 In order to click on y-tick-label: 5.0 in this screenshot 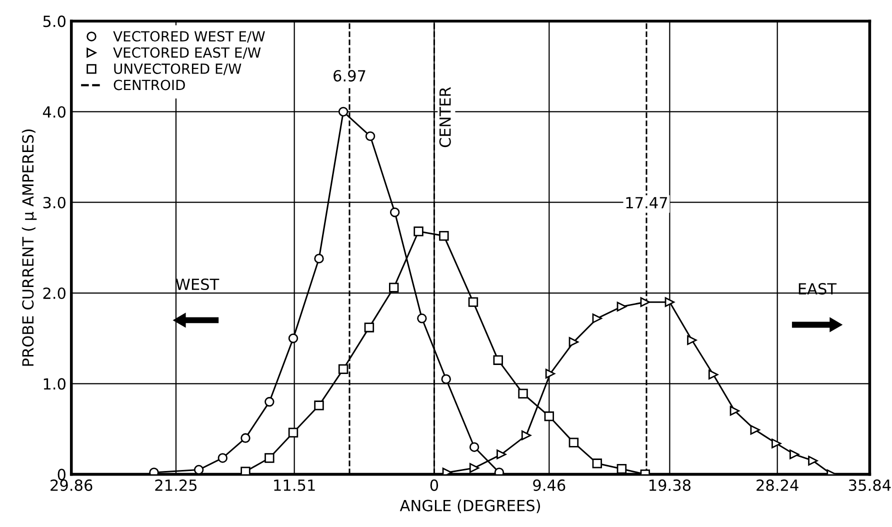, I will do `click(54, 22)`.